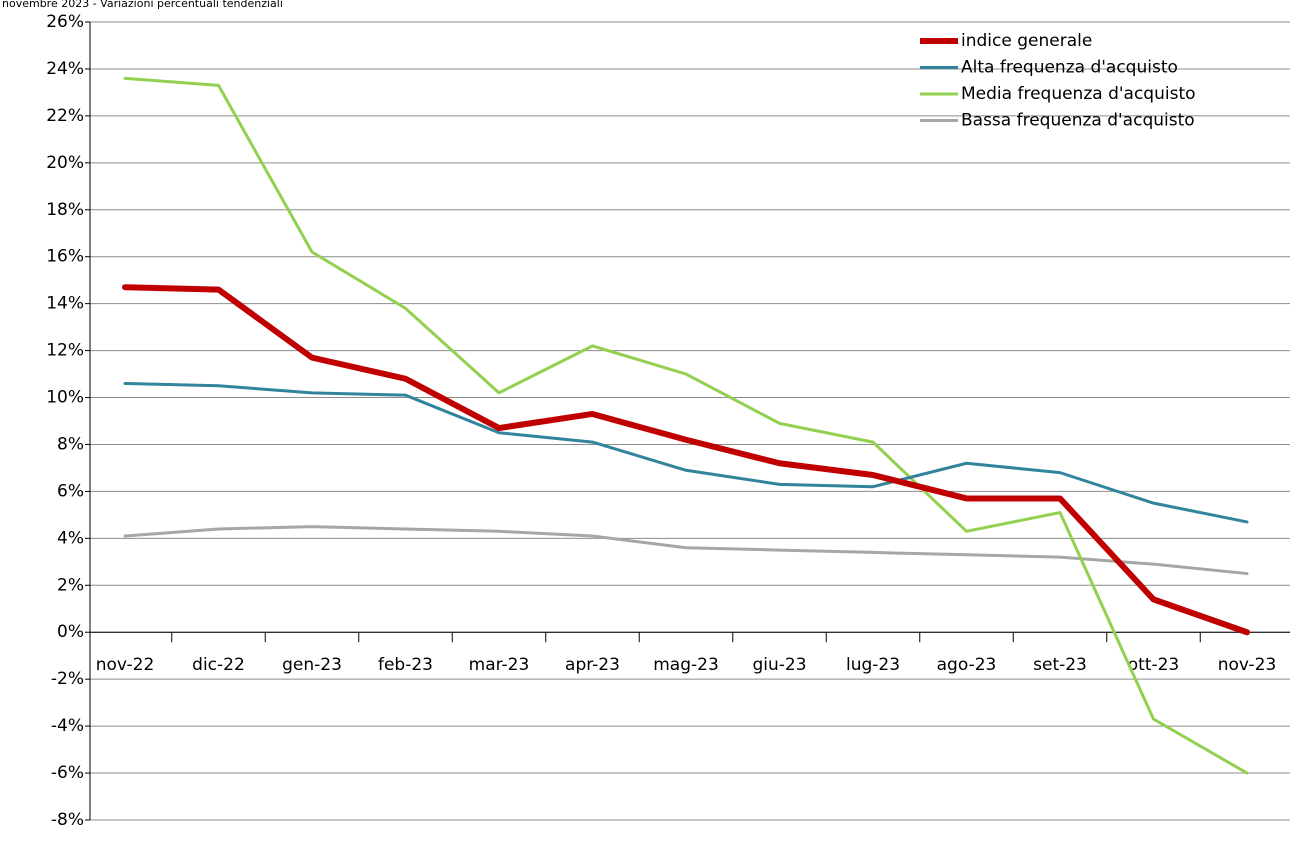  What do you see at coordinates (65, 116) in the screenshot?
I see `y-tick-label: 22%` at bounding box center [65, 116].